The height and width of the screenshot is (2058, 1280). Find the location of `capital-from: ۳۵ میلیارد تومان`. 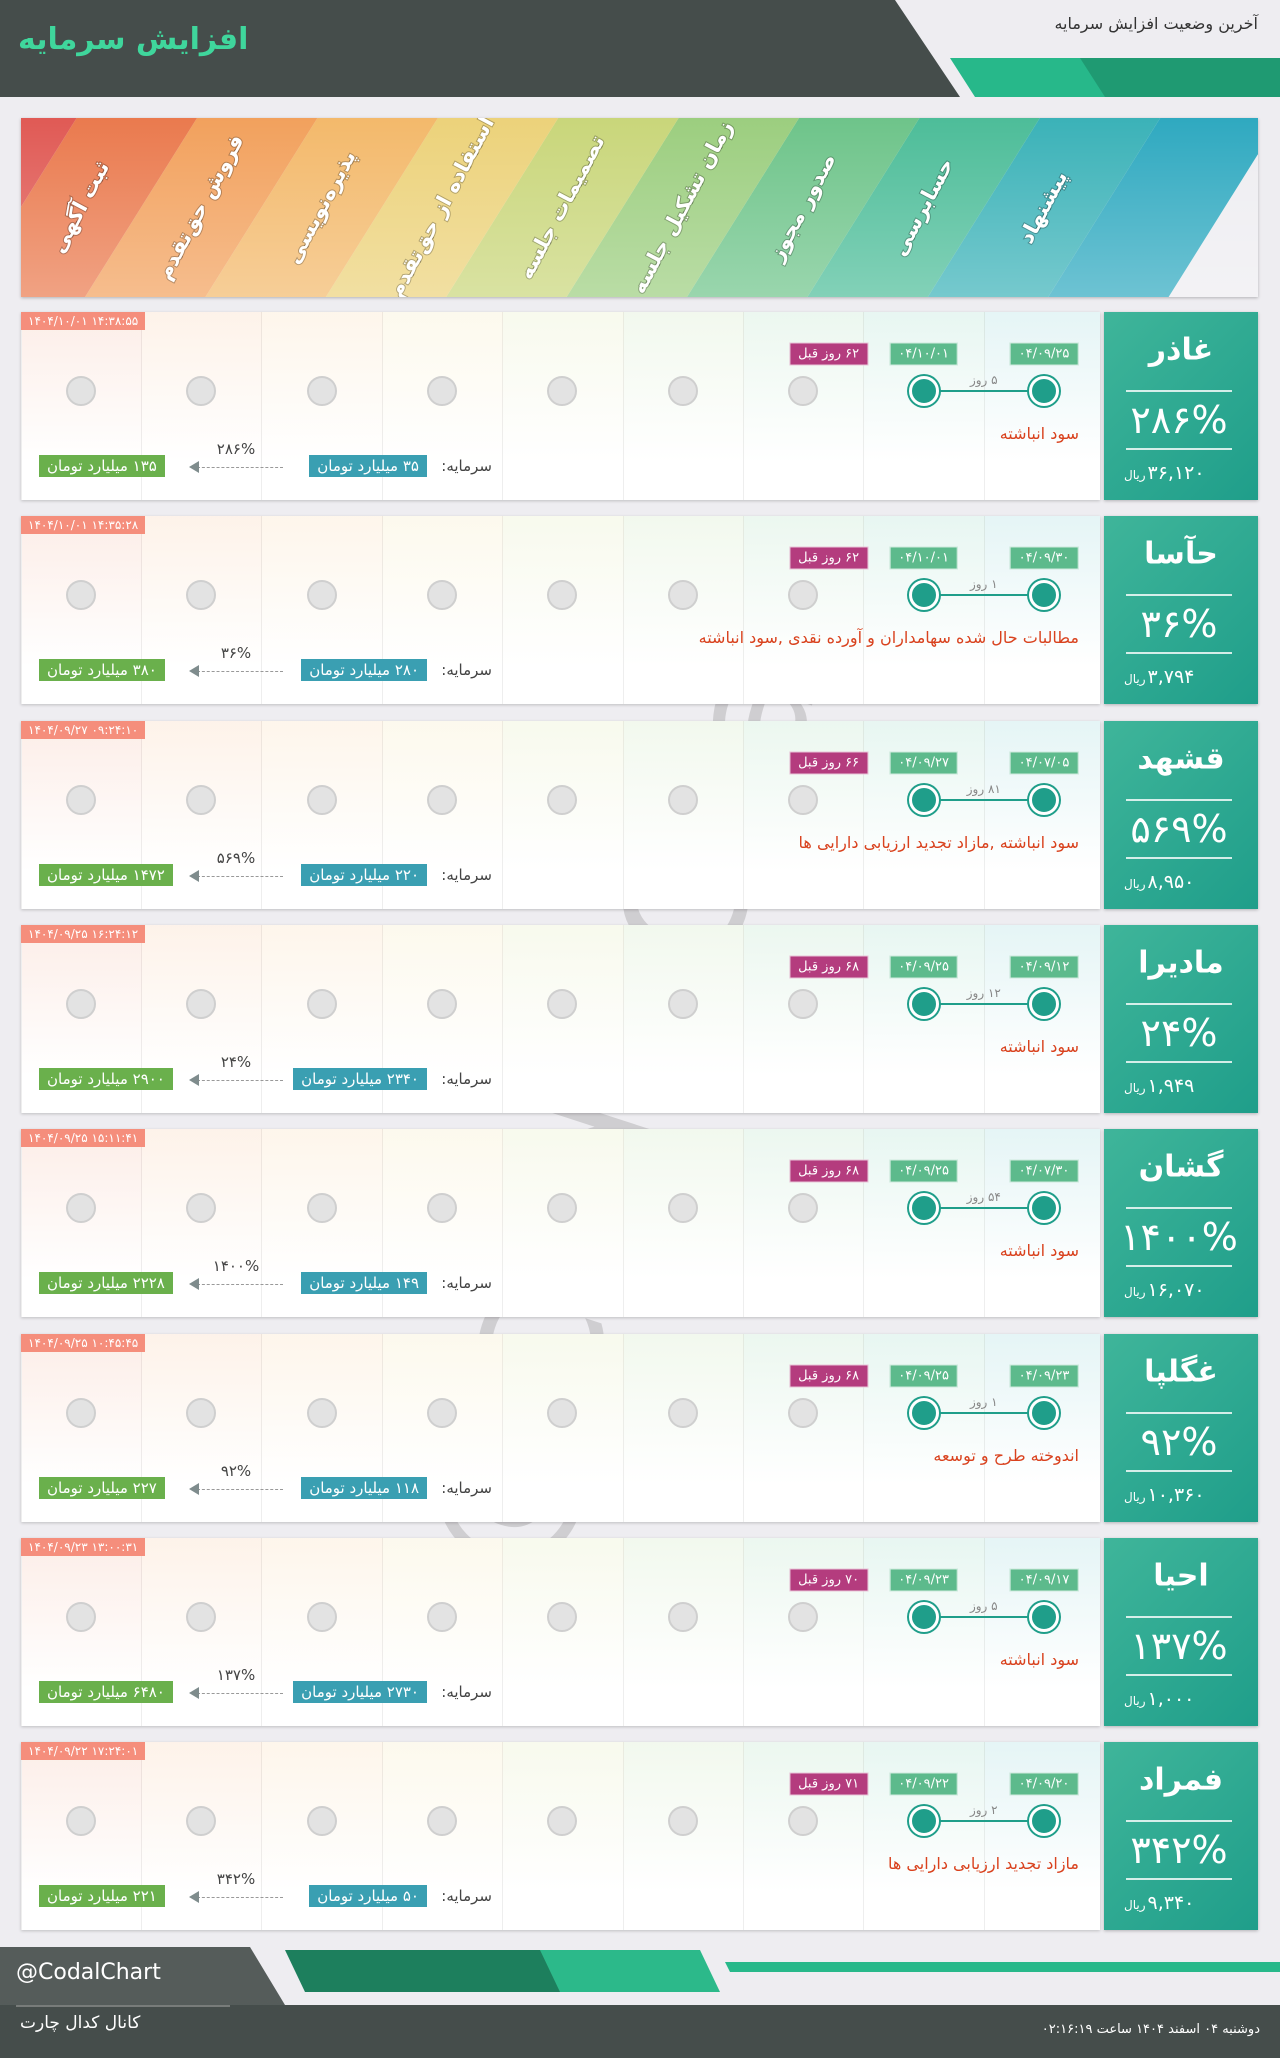

capital-from: ۳۵ میلیارد تومان is located at coordinates (368, 466).